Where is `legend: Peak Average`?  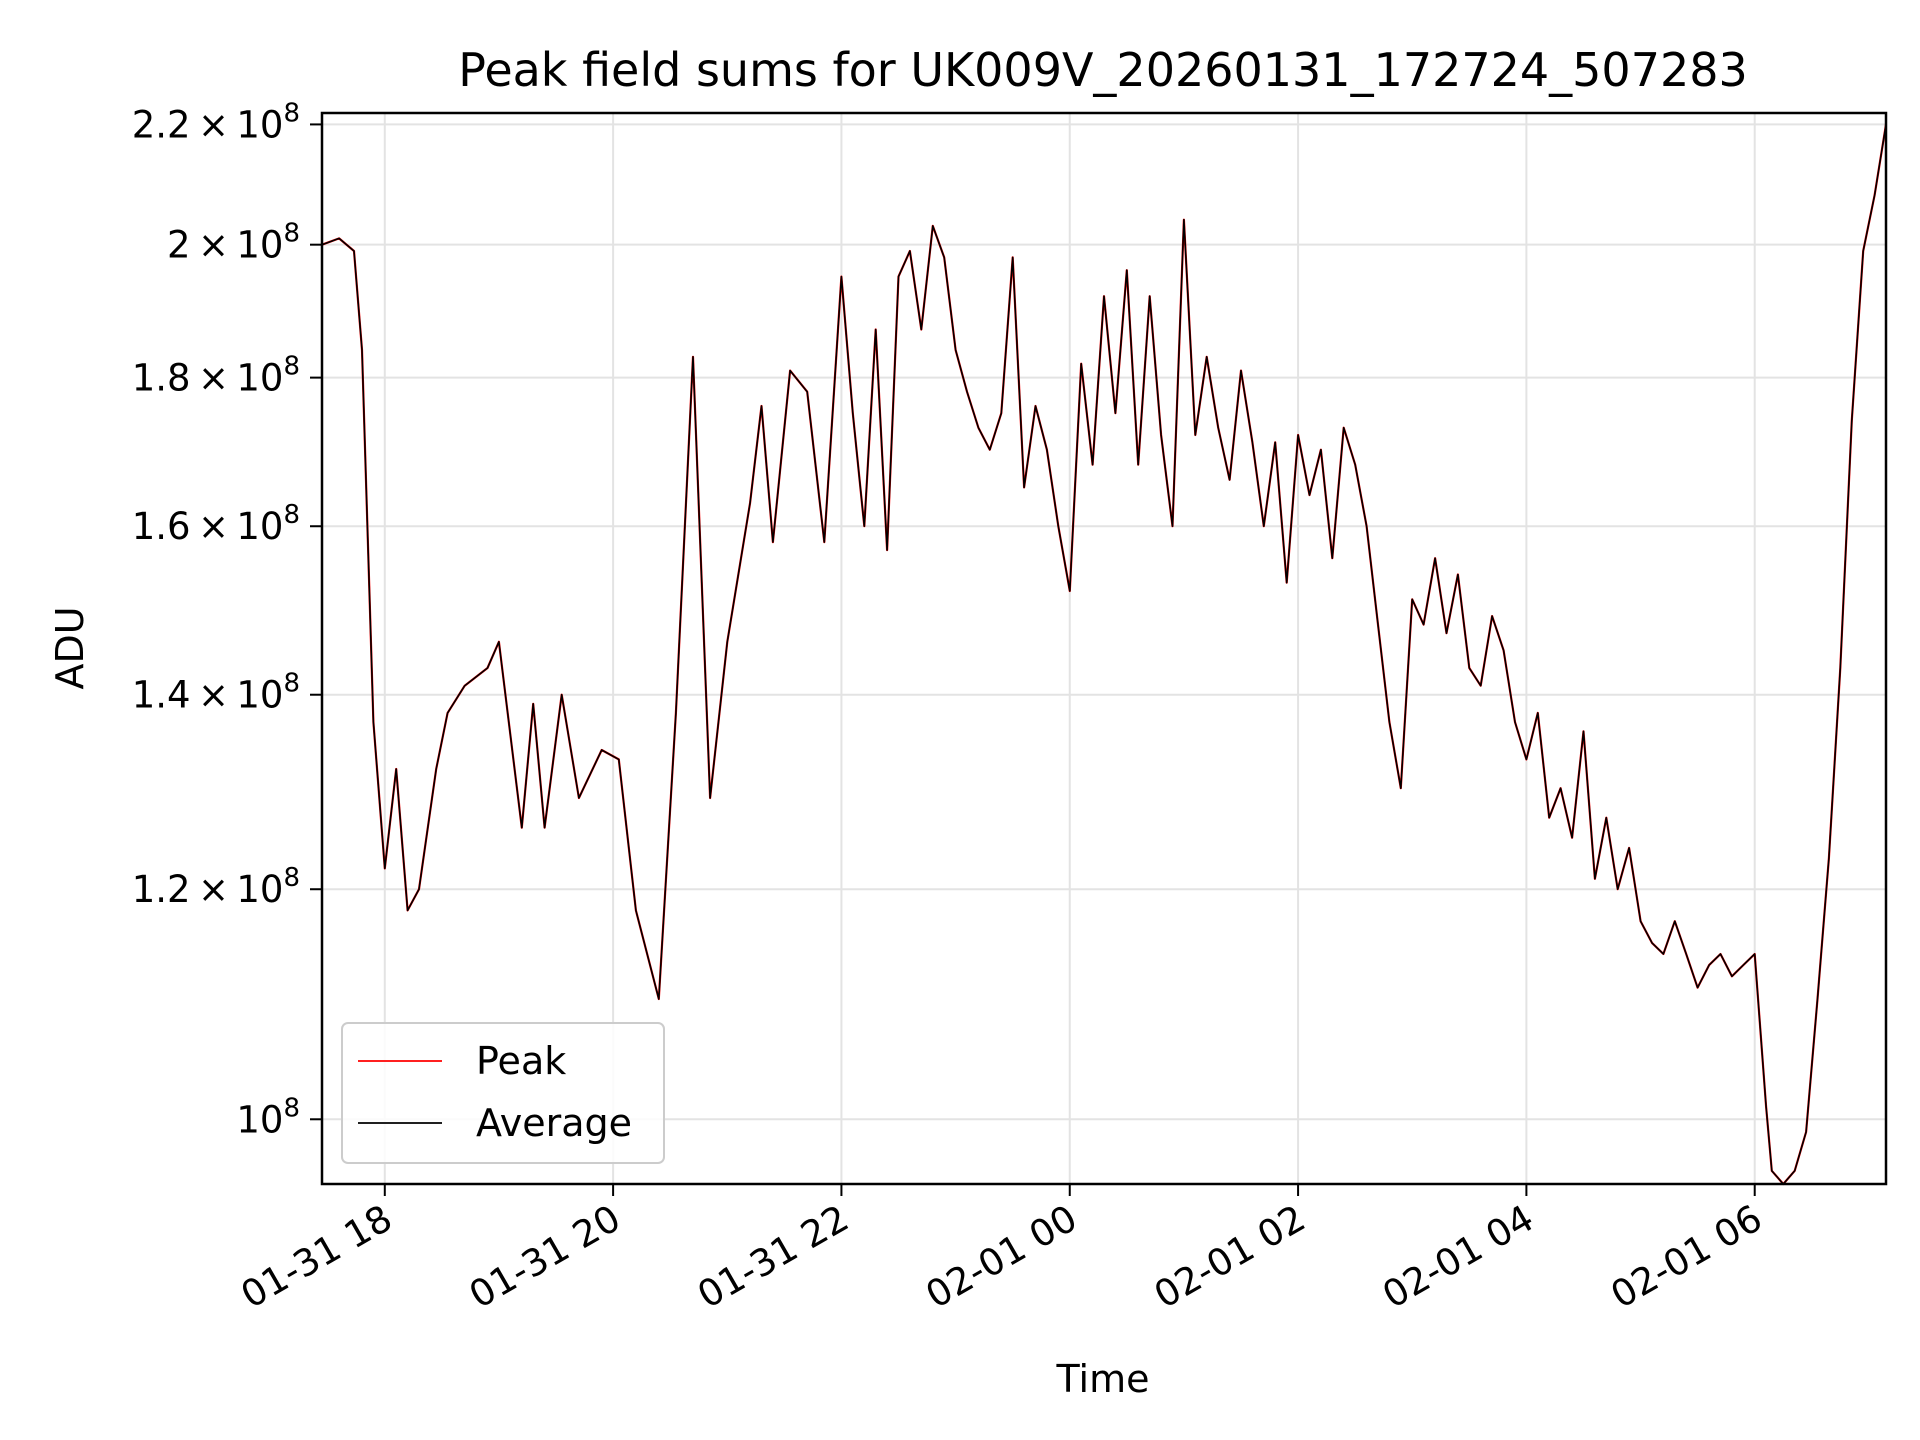
legend: Peak Average is located at coordinates (503, 1093).